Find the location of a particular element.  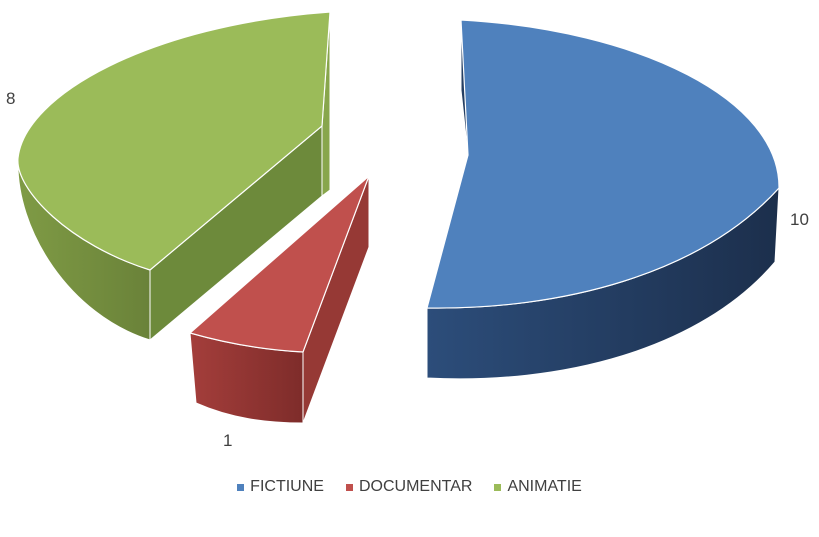

legend-label-animatie: ANIMATIE is located at coordinates (544, 486).